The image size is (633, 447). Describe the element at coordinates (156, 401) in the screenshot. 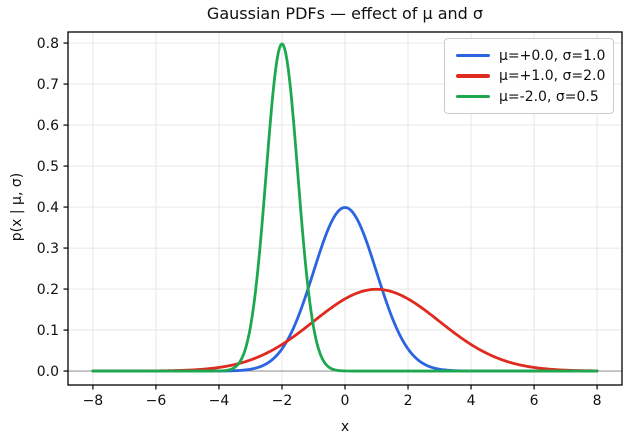

I see `x-tick-label: −6` at that location.